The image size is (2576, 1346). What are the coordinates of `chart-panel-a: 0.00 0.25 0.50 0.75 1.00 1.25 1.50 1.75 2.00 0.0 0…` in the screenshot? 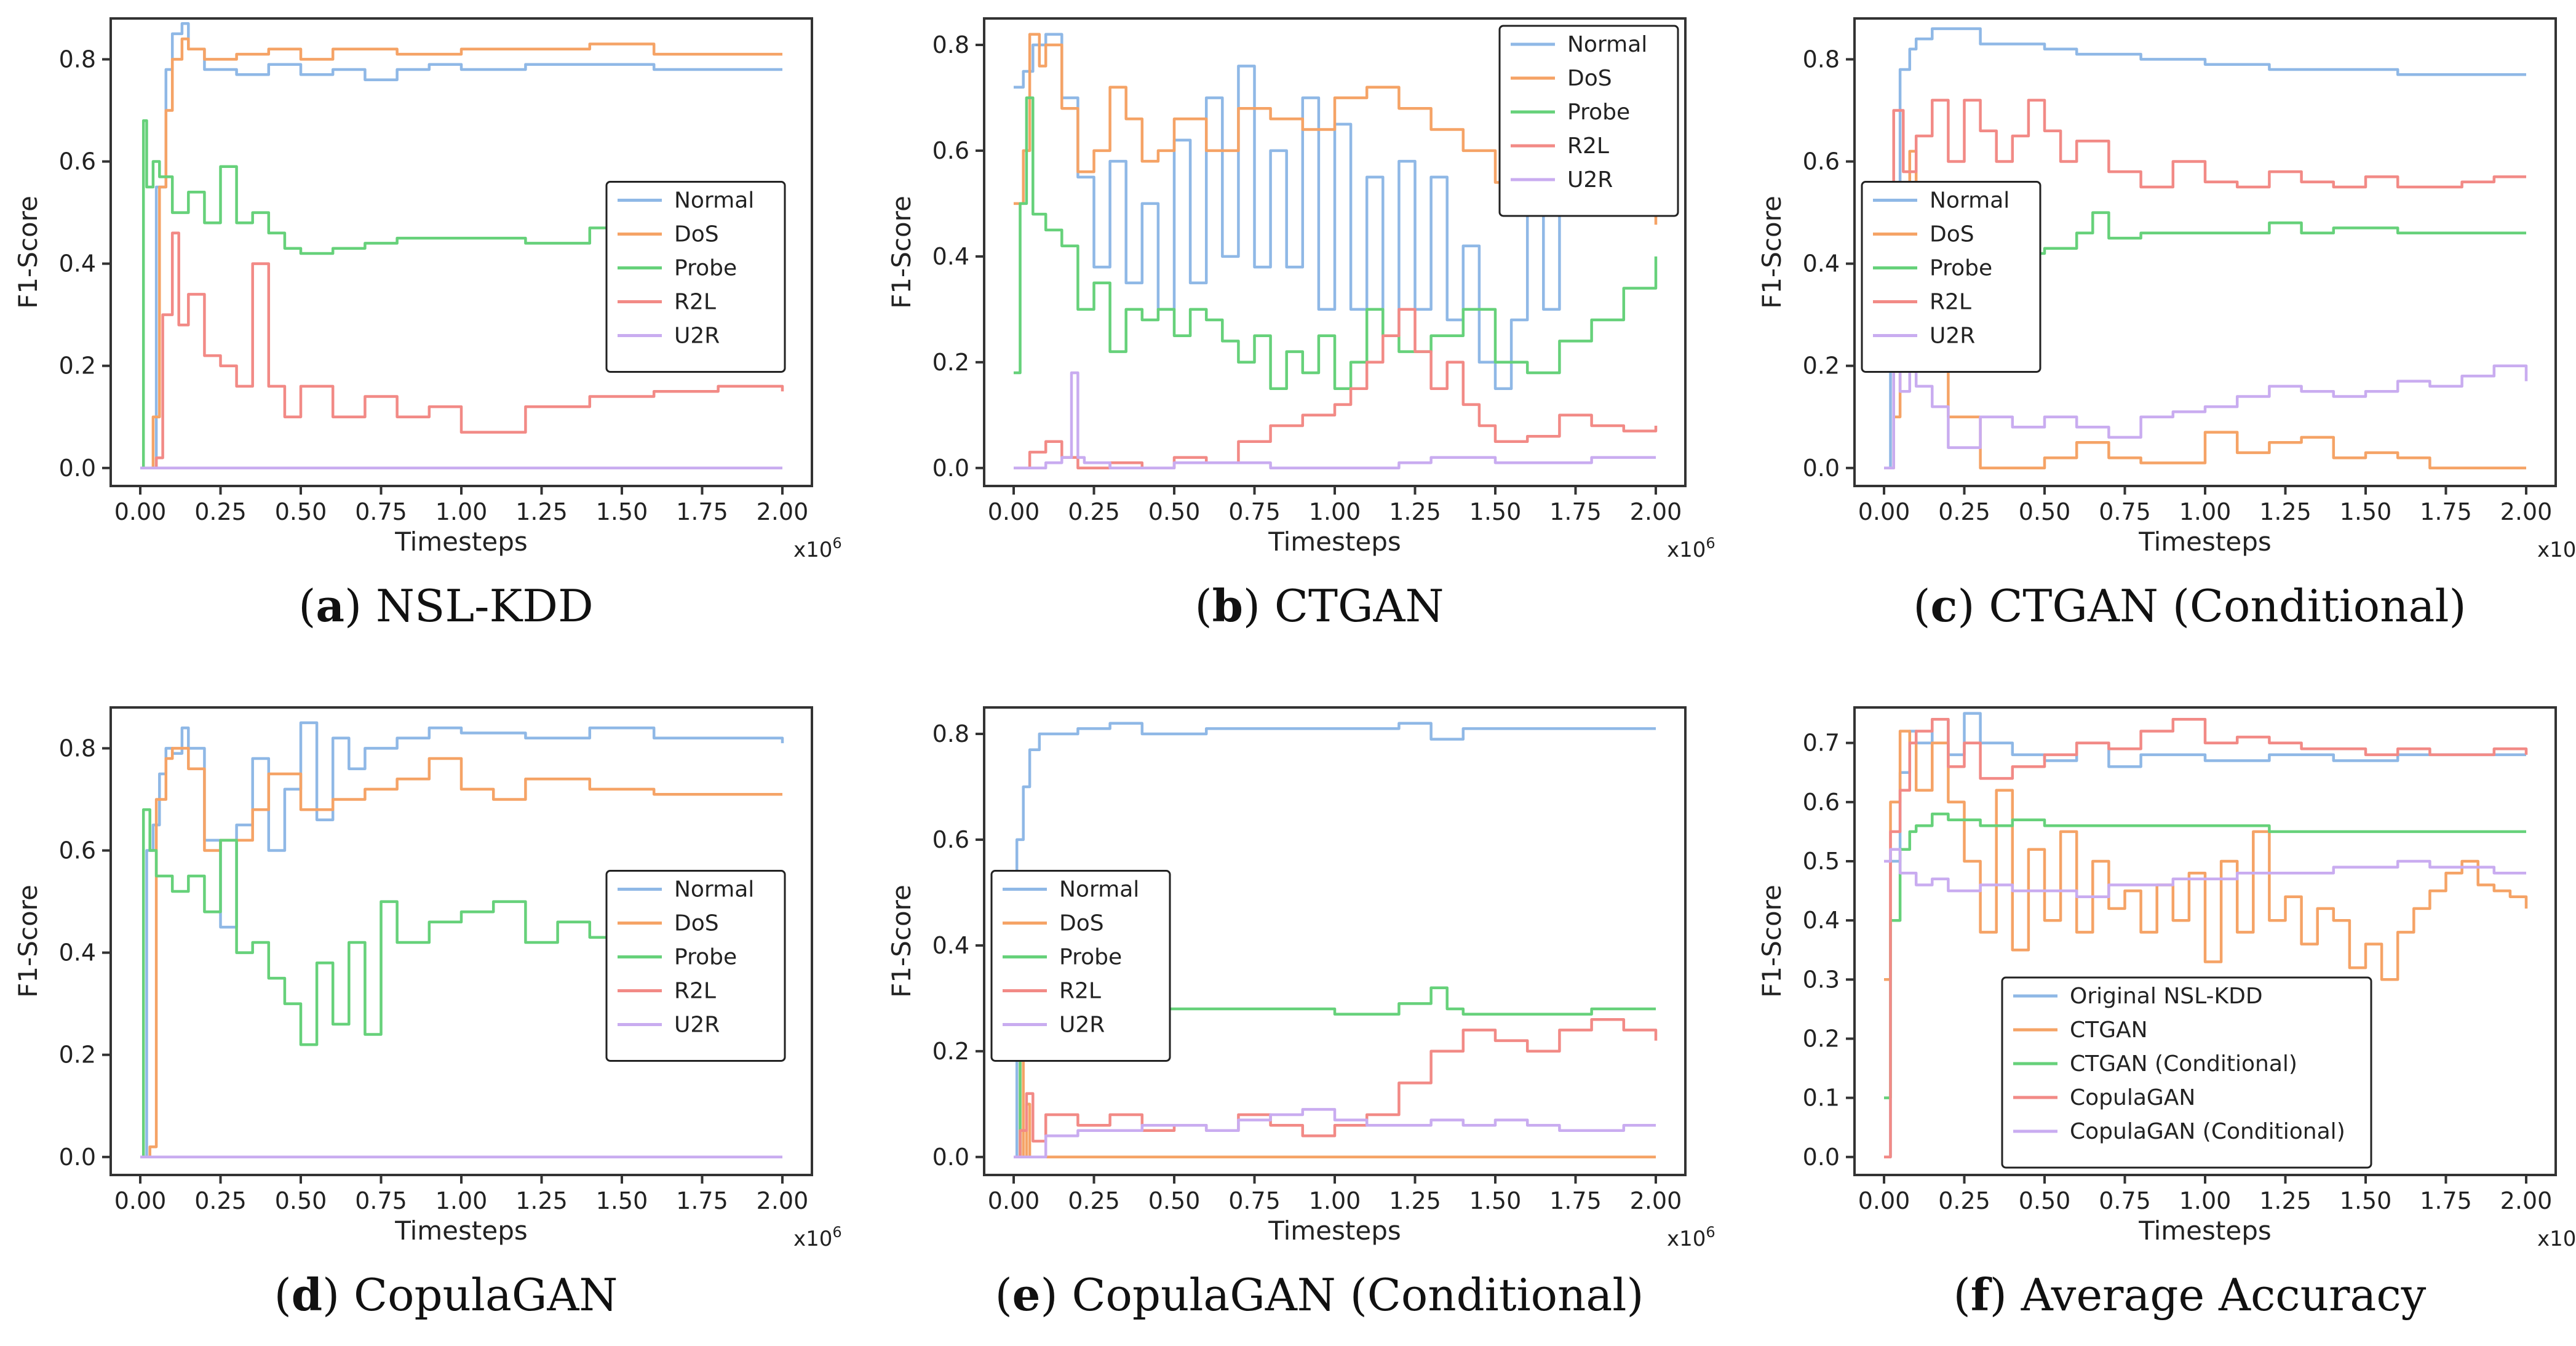 It's located at (427, 324).